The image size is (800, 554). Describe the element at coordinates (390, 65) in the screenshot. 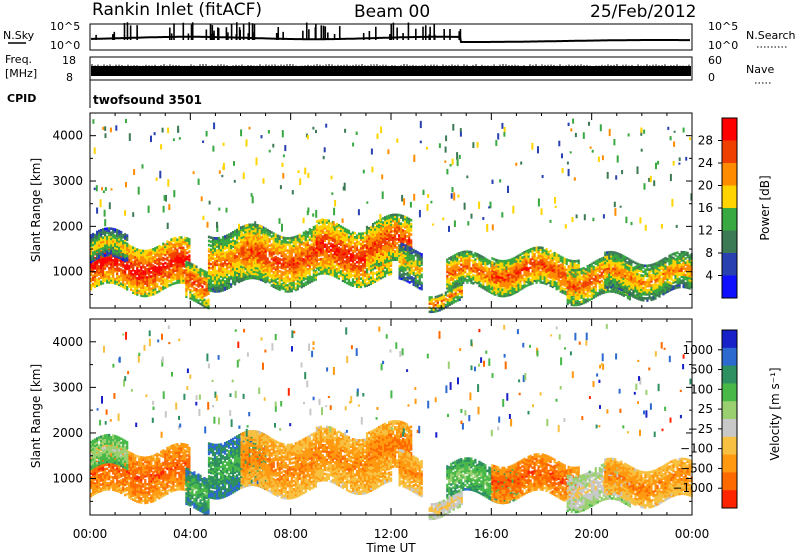

I see `freq-trace-edge` at that location.